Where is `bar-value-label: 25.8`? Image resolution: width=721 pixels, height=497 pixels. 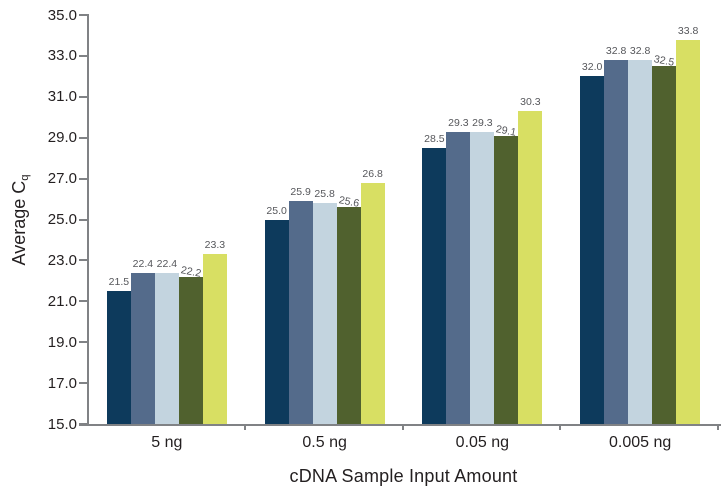
bar-value-label: 25.8 is located at coordinates (324, 194).